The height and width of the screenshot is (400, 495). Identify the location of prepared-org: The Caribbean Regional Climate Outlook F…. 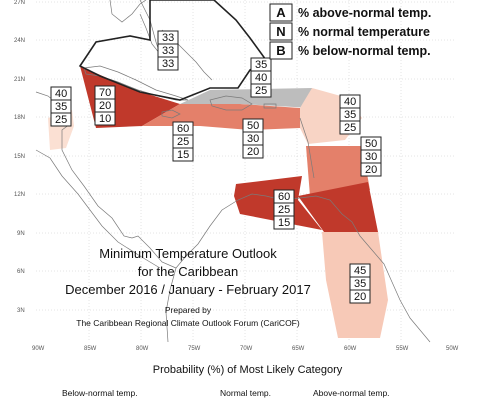
(188, 323).